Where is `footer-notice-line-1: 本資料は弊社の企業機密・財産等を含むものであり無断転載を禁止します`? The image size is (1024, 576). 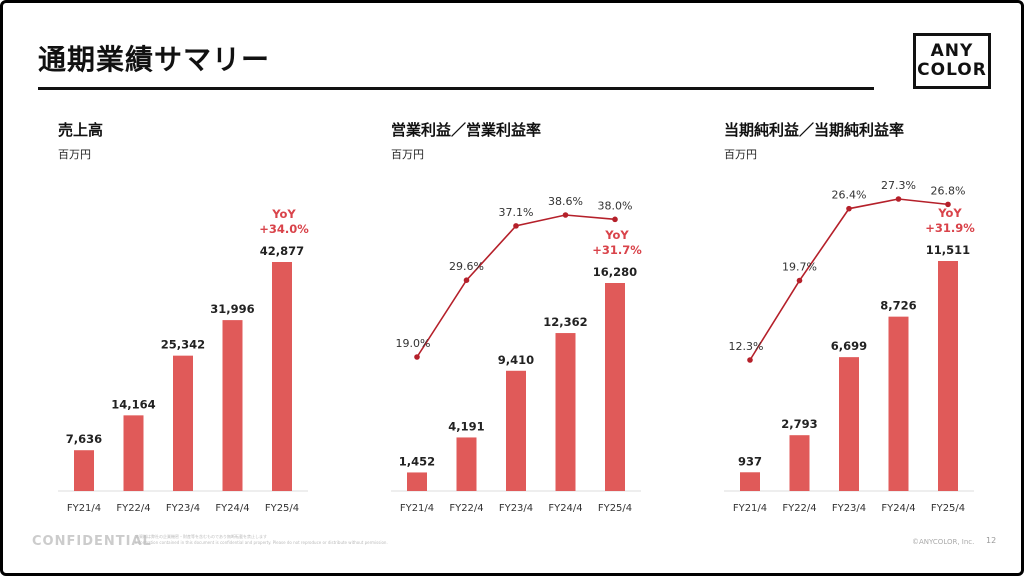
footer-notice-line-1: 本資料は弊社の企業機密・財産等を含むものであり無断転載を禁止します is located at coordinates (201, 536).